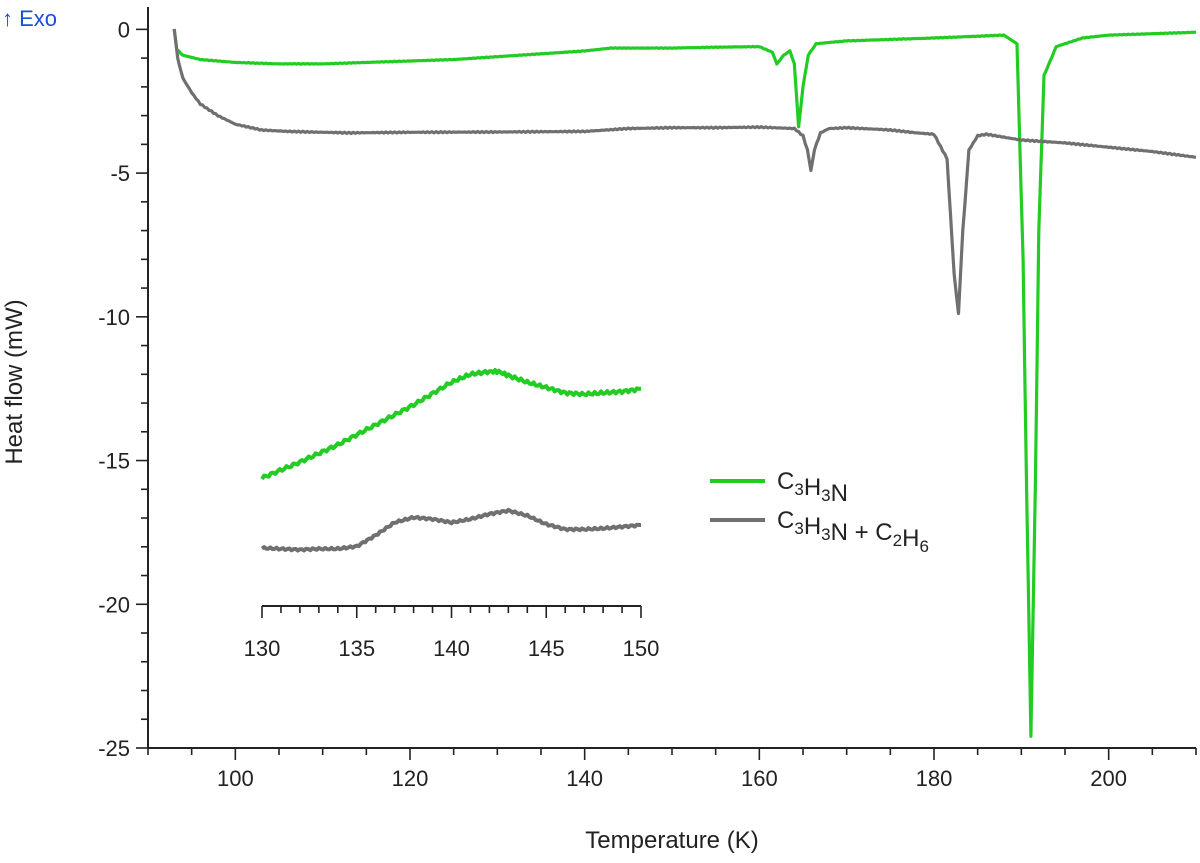  What do you see at coordinates (1108, 778) in the screenshot?
I see `x-tick-label: 200` at bounding box center [1108, 778].